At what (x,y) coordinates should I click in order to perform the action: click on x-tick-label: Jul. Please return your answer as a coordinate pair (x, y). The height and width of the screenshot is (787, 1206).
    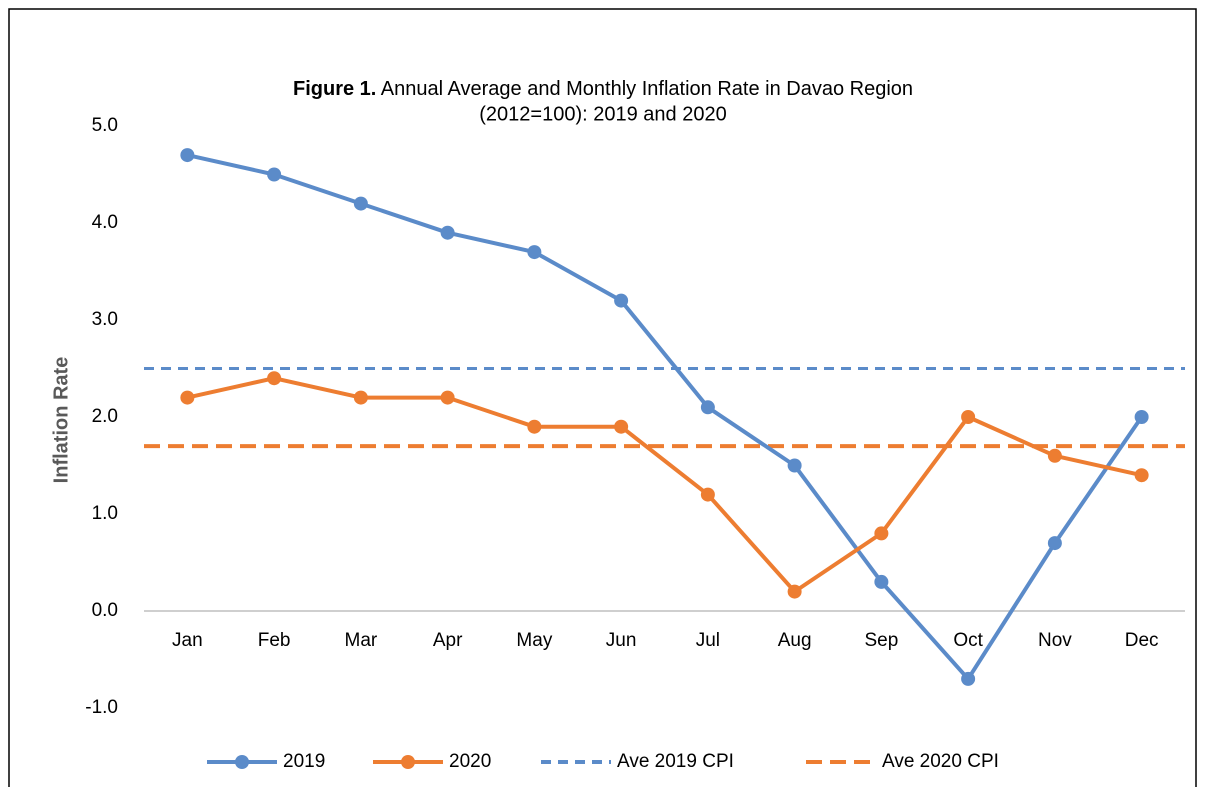
    Looking at the image, I should click on (708, 640).